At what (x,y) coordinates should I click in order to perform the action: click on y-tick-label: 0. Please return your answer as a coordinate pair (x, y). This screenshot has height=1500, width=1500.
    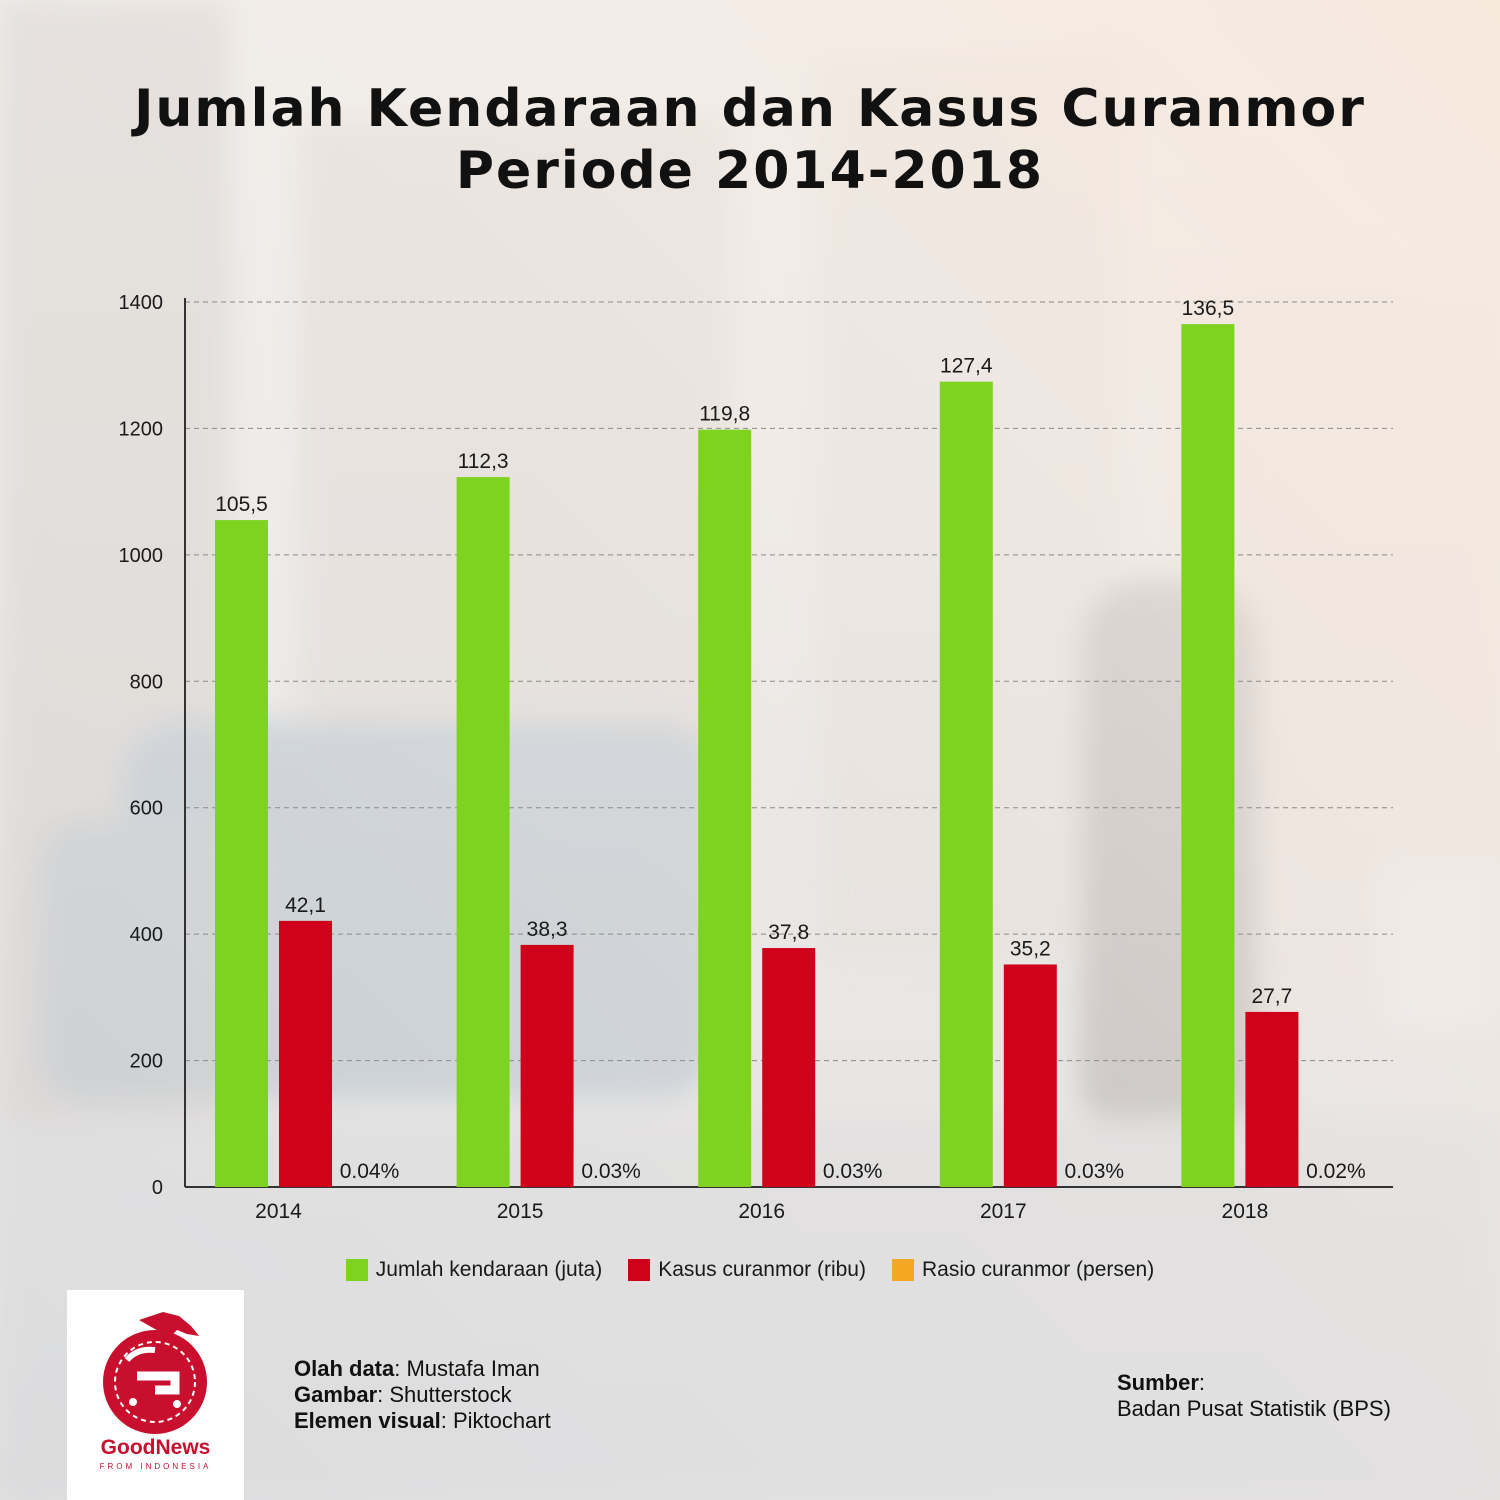
    Looking at the image, I should click on (157, 1188).